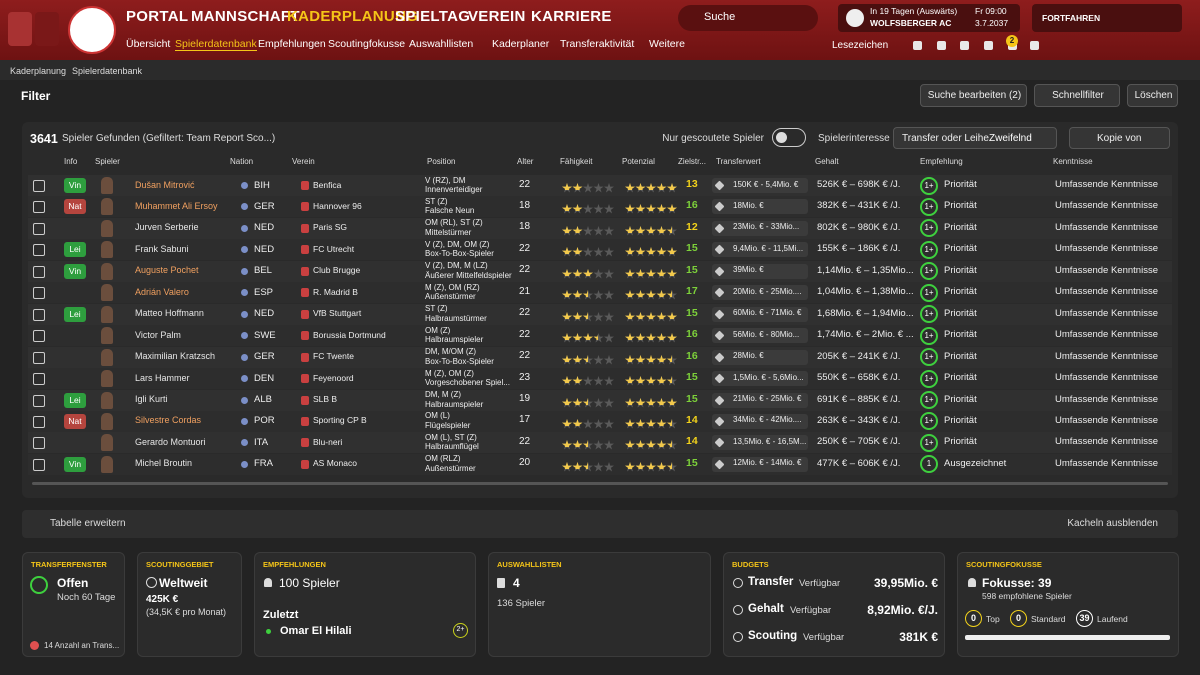 The image size is (1200, 675). Describe the element at coordinates (88, 523) in the screenshot. I see `expand-label: Tabelle erweitern` at that location.